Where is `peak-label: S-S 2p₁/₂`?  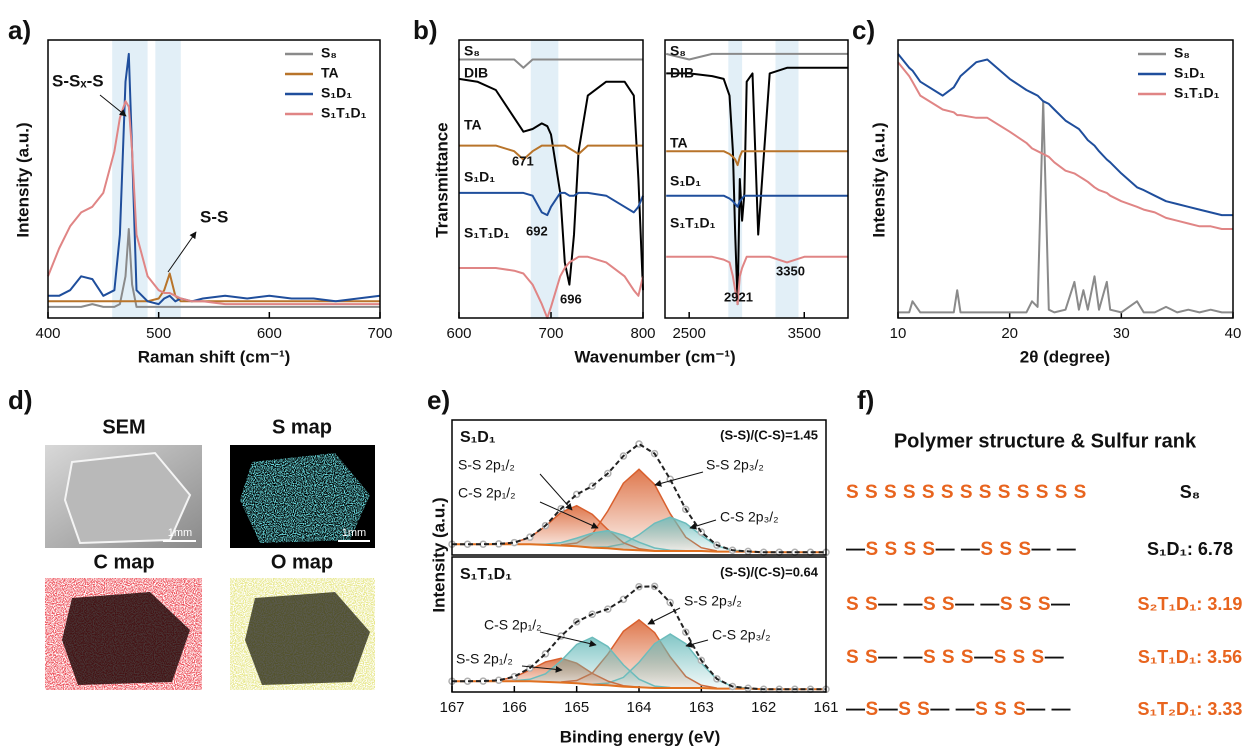
peak-label: S-S 2p₁/₂ is located at coordinates (486, 465).